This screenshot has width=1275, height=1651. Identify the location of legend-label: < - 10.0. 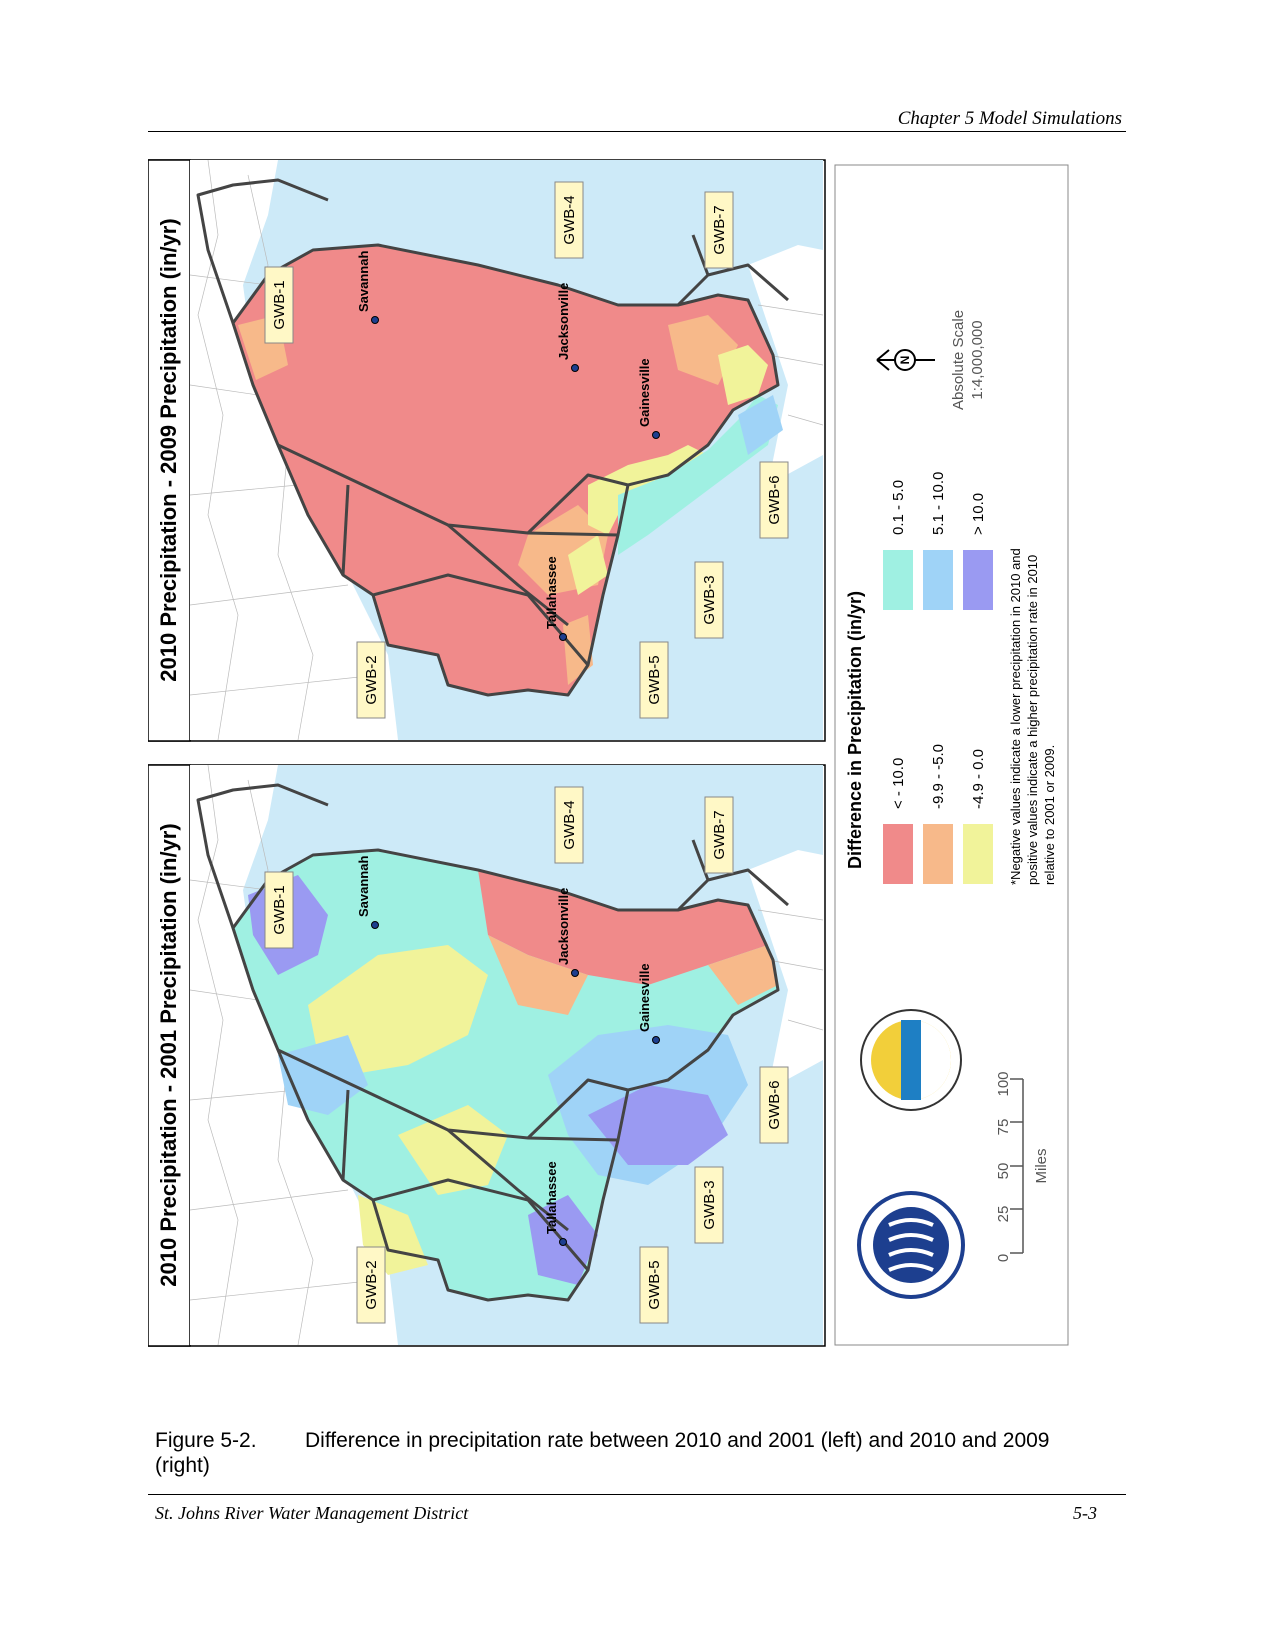
(898, 783).